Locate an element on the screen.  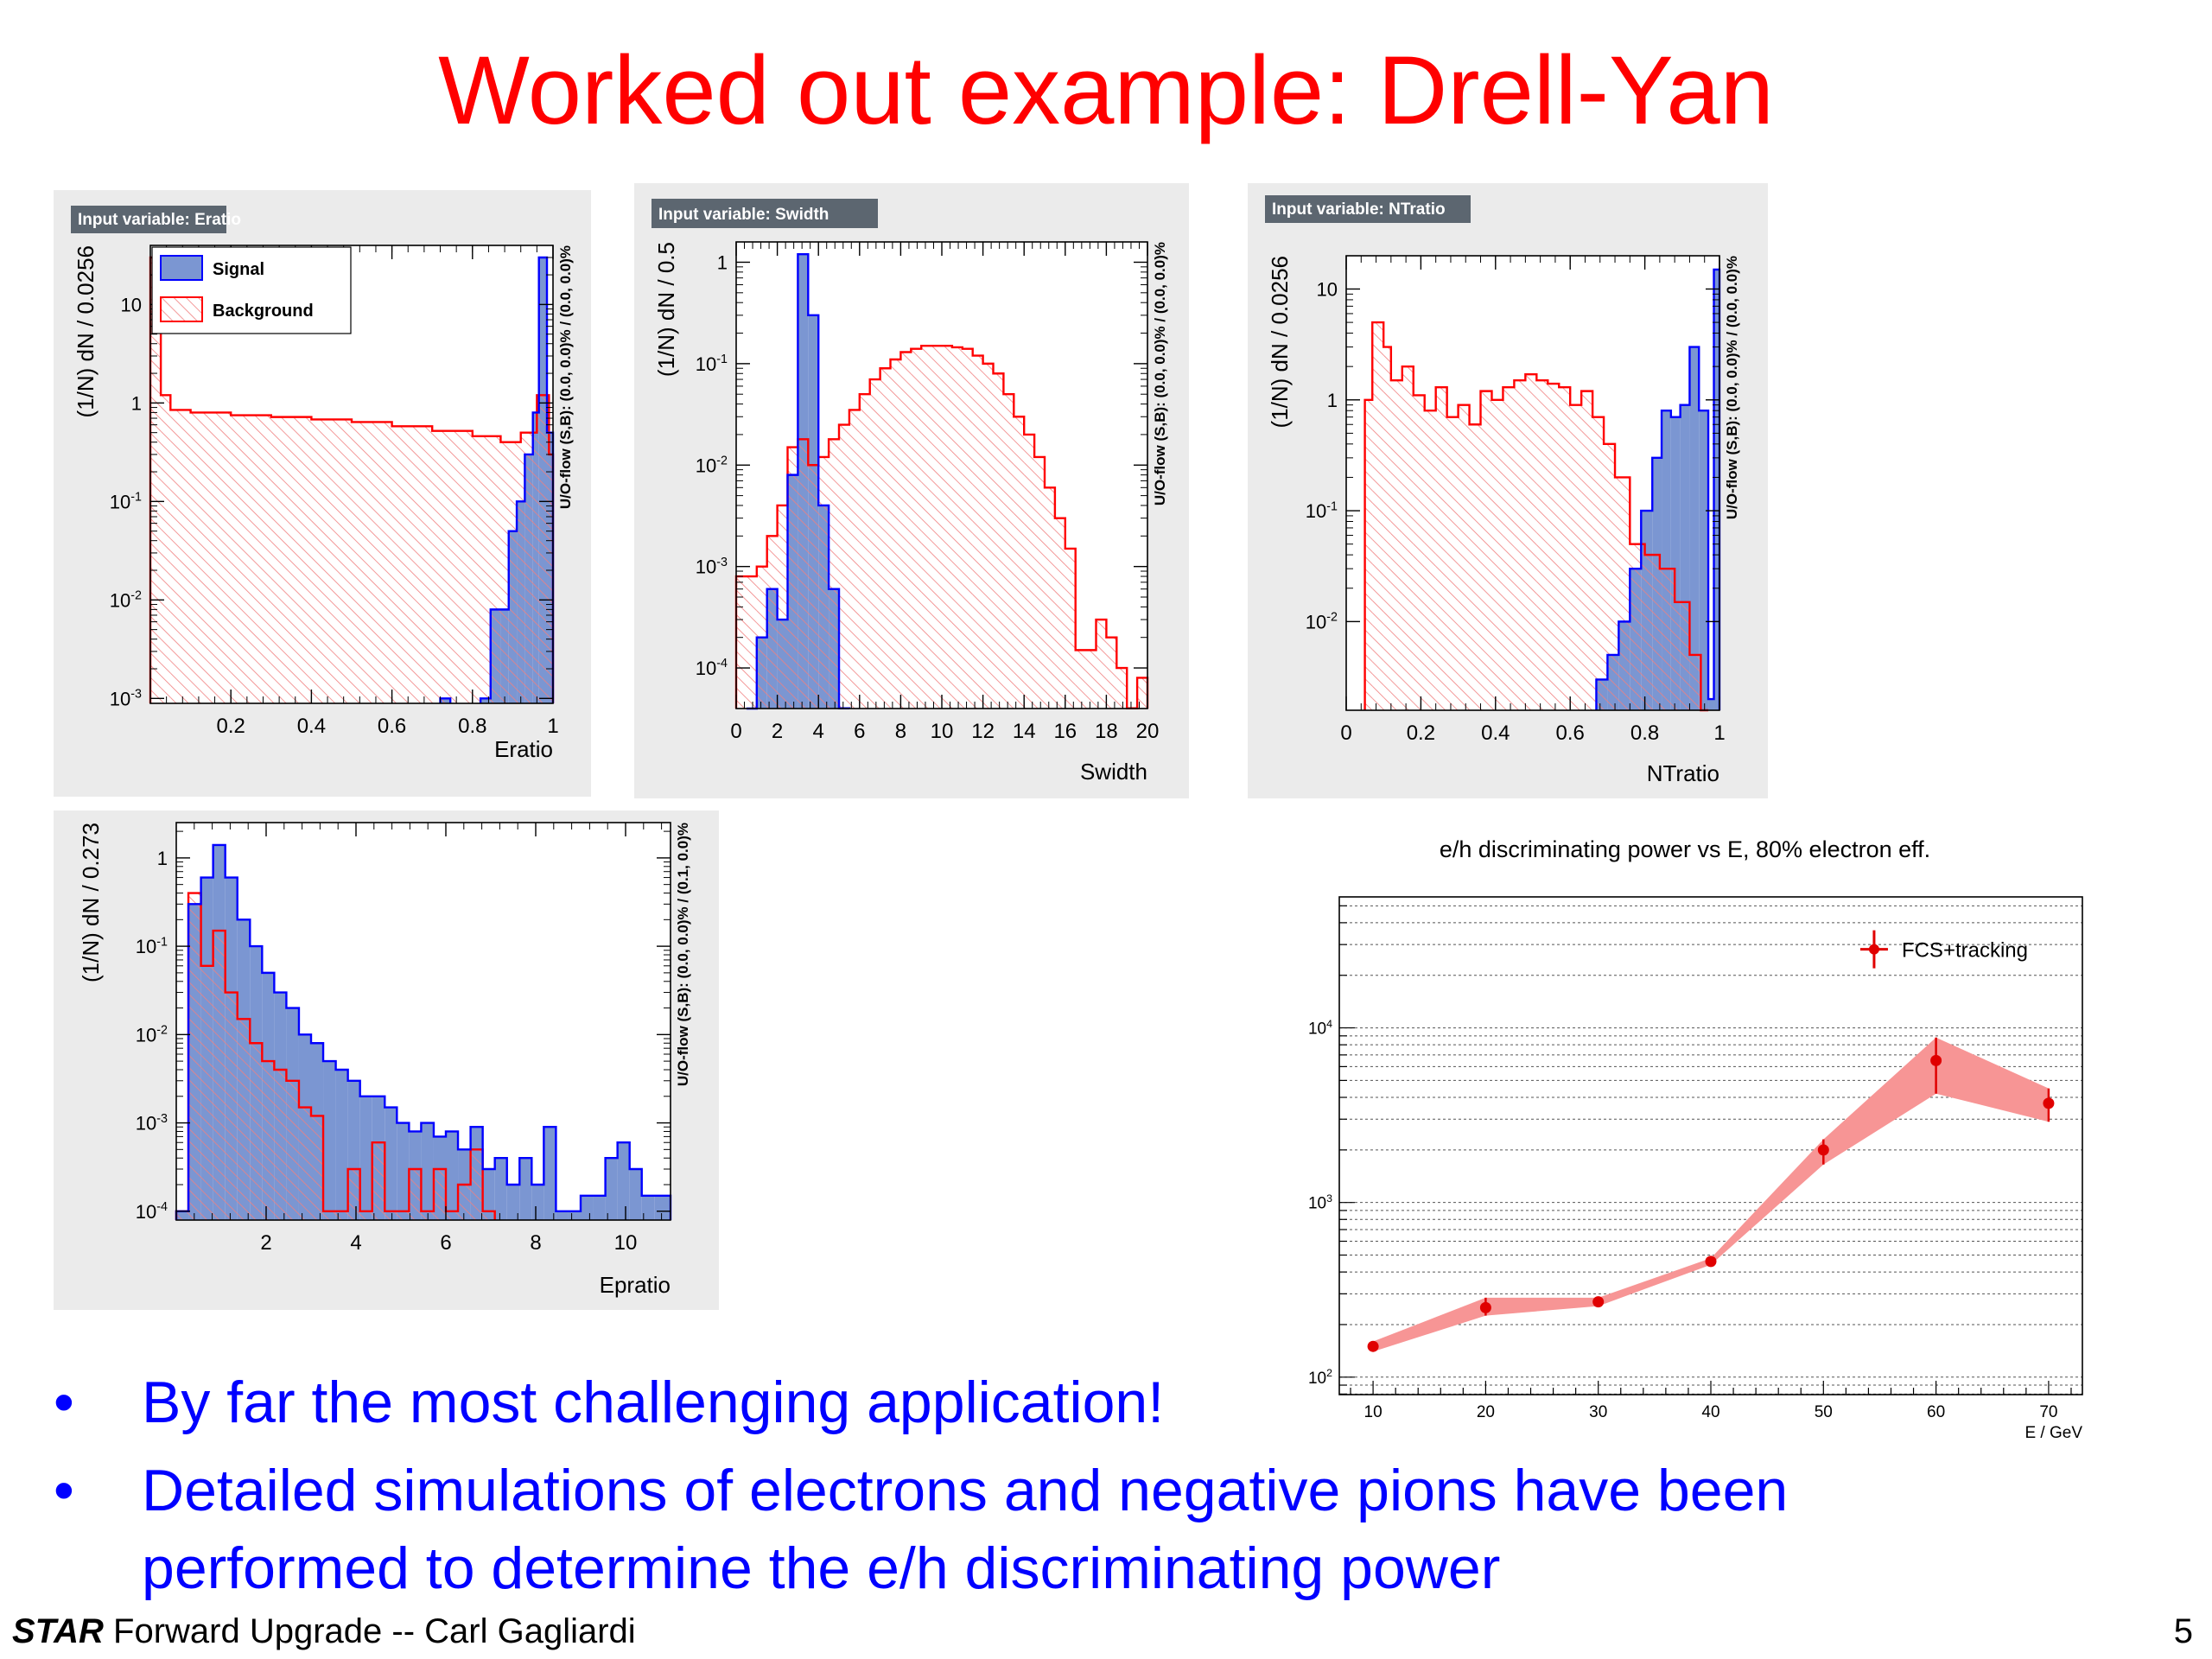
x-axis-label: Epratio is located at coordinates (635, 1285).